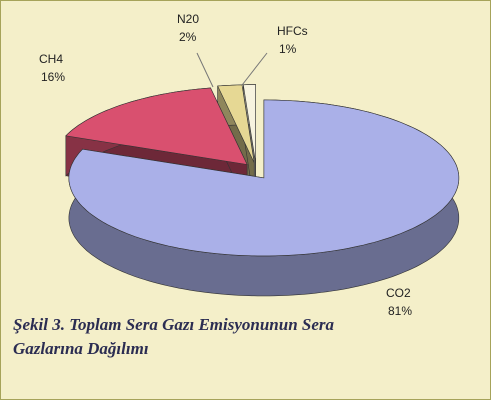 The width and height of the screenshot is (491, 400). What do you see at coordinates (398, 293) in the screenshot?
I see `slice-label: CO2` at bounding box center [398, 293].